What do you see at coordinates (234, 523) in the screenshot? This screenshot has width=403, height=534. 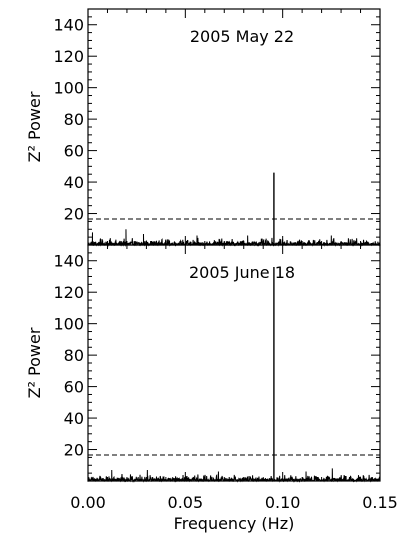 I see `x-axis-title: Frequency (Hz)` at bounding box center [234, 523].